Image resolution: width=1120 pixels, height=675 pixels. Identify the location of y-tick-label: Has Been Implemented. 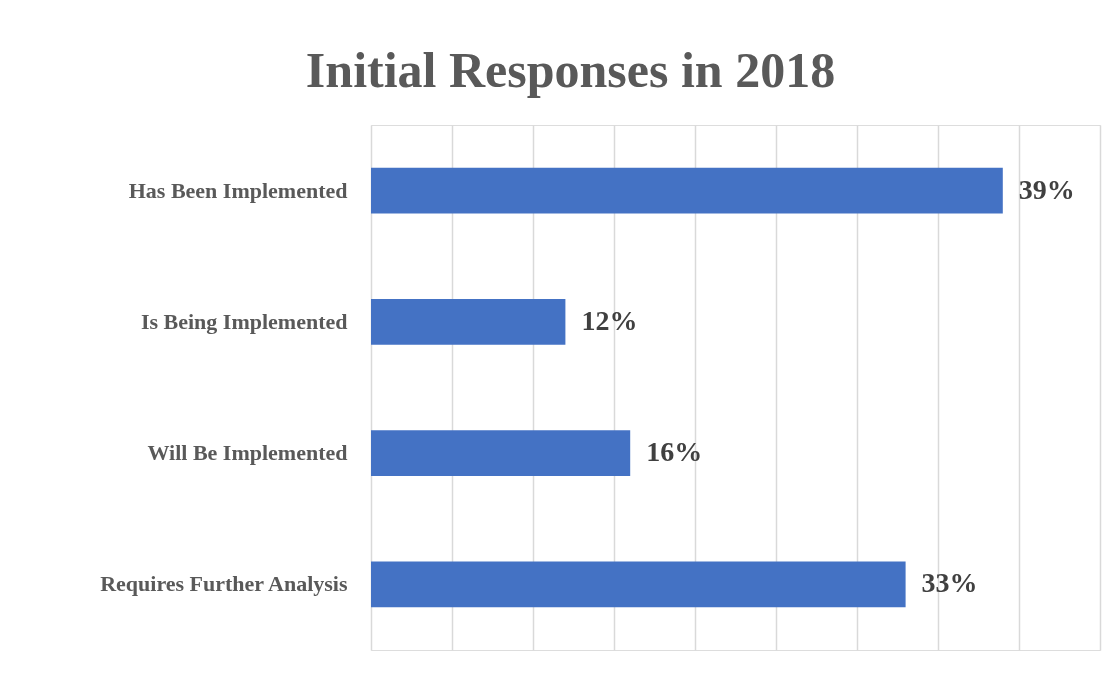
(238, 190).